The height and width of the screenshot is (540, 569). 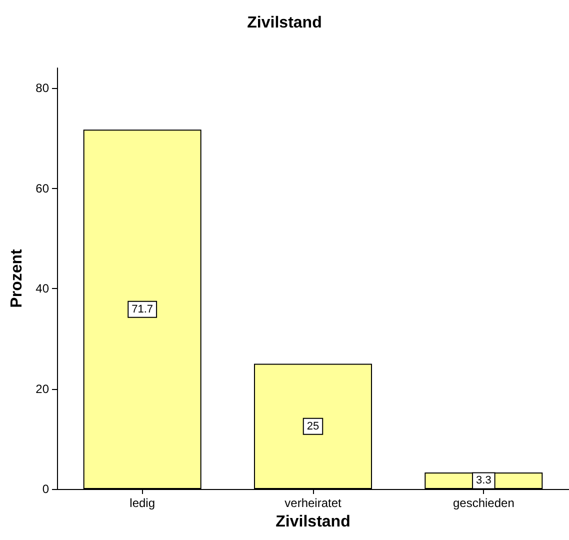 What do you see at coordinates (484, 480) in the screenshot?
I see `data-label: 3.3` at bounding box center [484, 480].